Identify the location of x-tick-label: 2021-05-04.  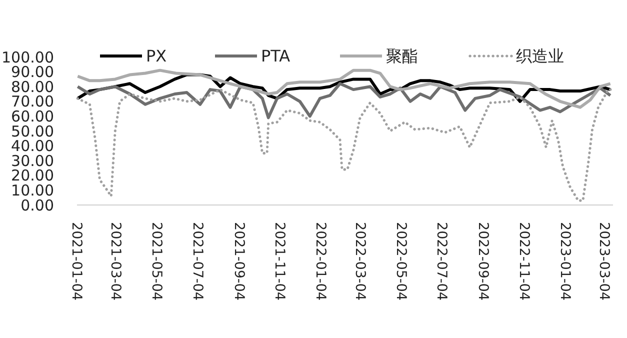
(156, 261).